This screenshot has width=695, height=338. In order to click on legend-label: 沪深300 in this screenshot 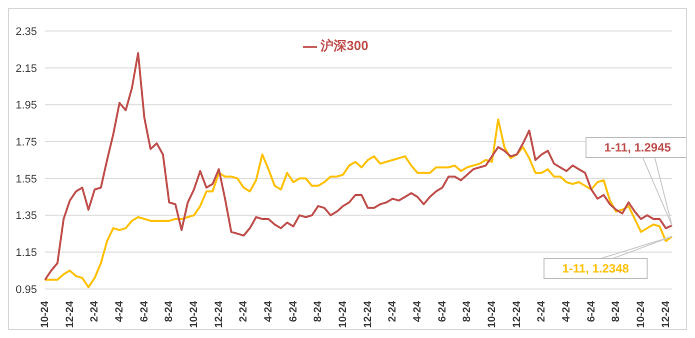, I will do `click(344, 45)`.